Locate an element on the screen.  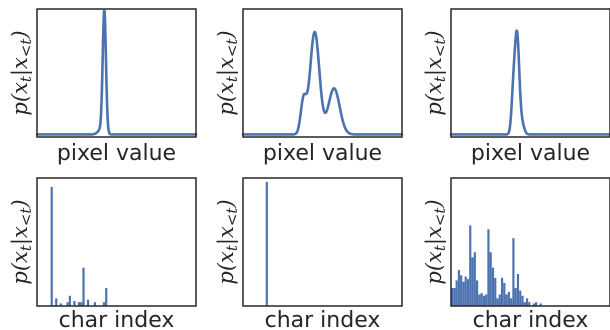
panel-2: pixel value p(xt|x<t) is located at coordinates (309, 87).